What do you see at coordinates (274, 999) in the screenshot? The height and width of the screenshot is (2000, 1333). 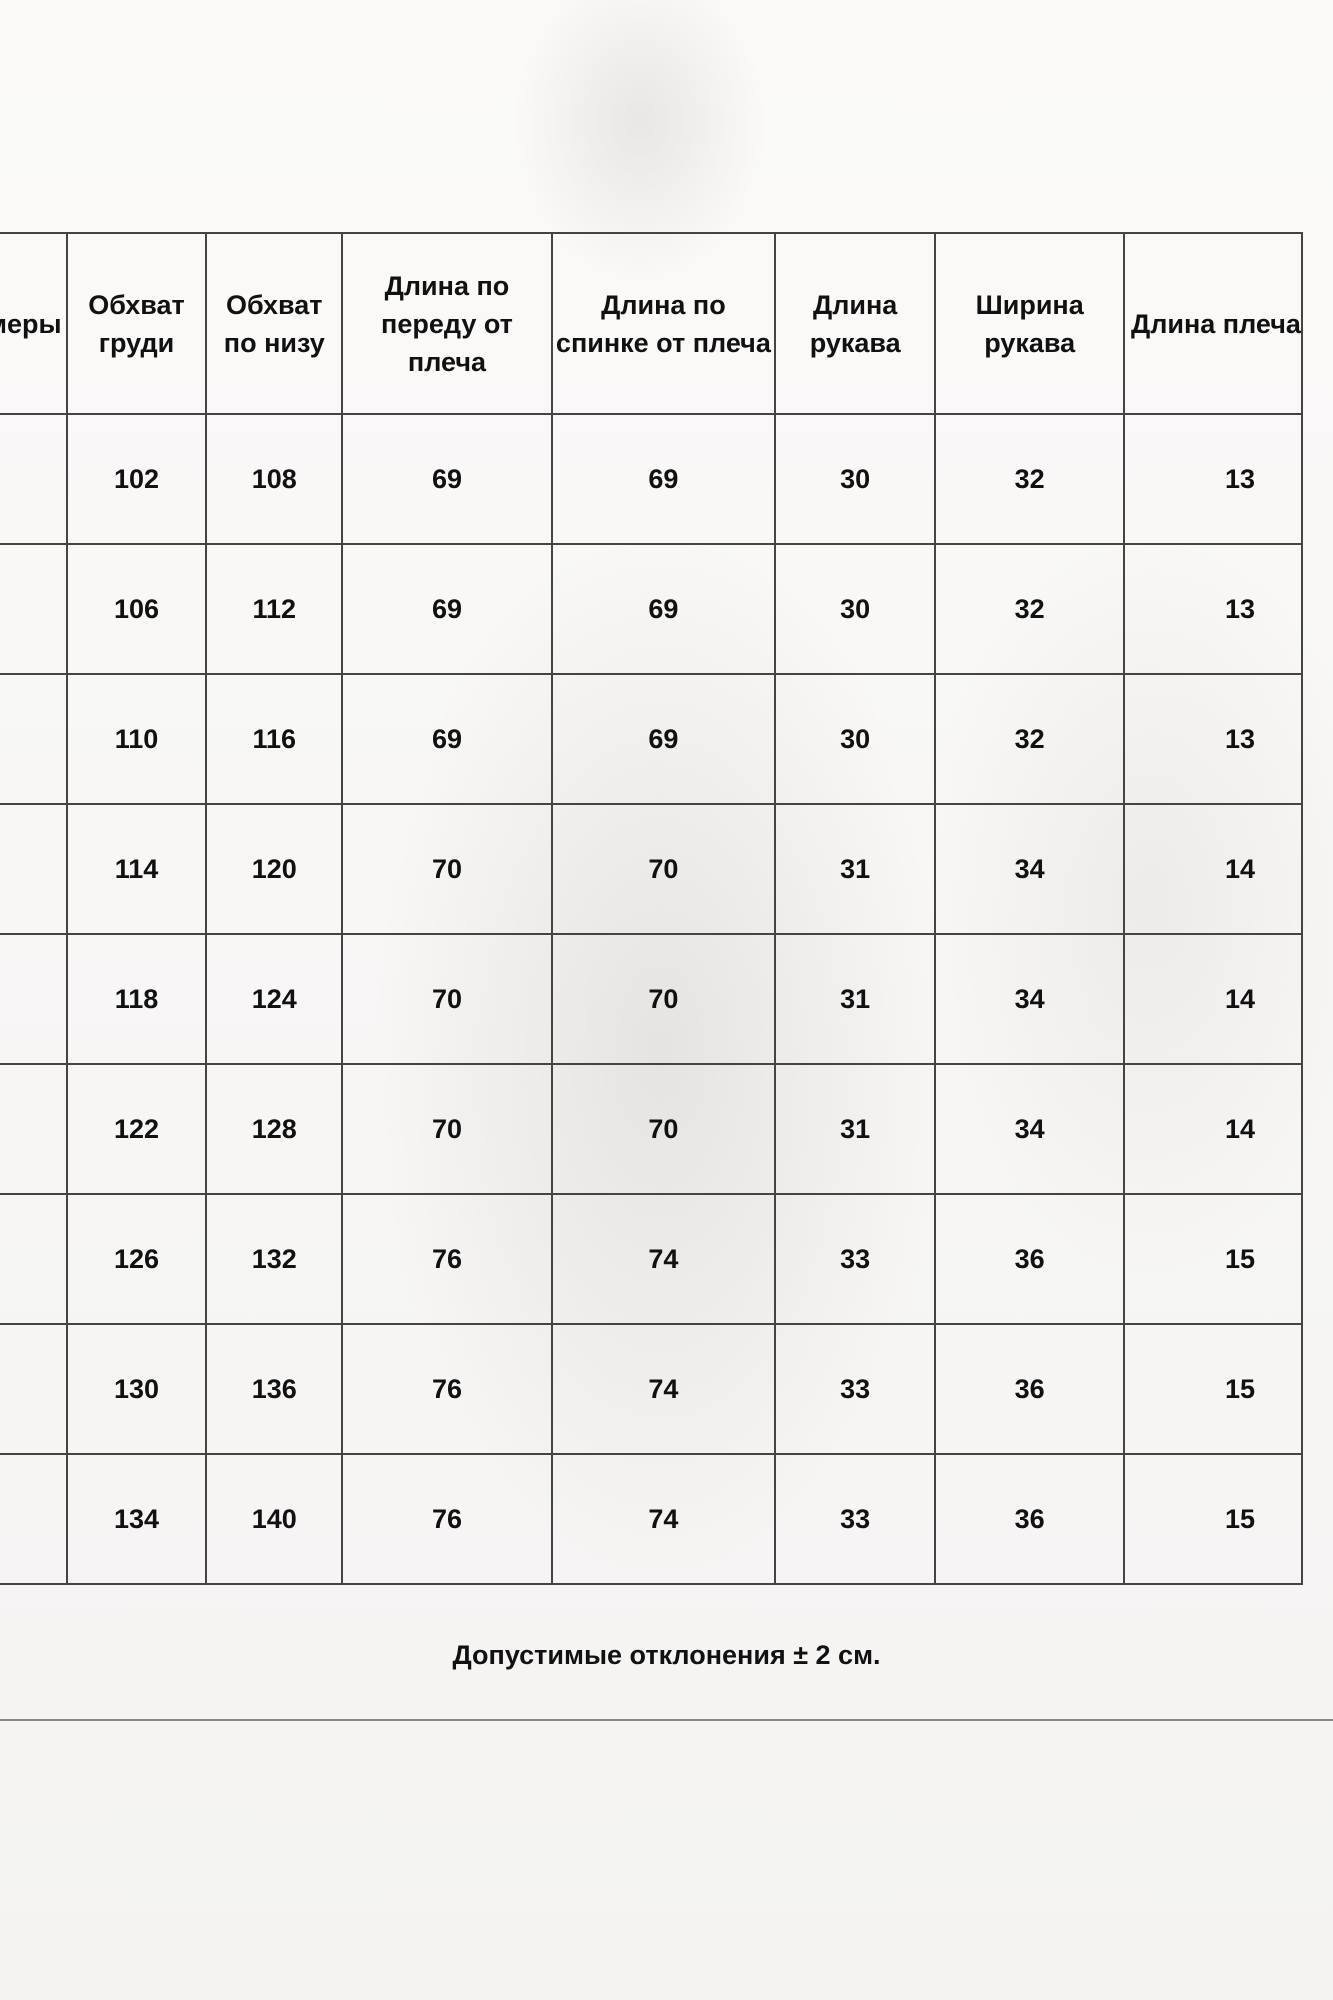 I see `table-cell: 124` at bounding box center [274, 999].